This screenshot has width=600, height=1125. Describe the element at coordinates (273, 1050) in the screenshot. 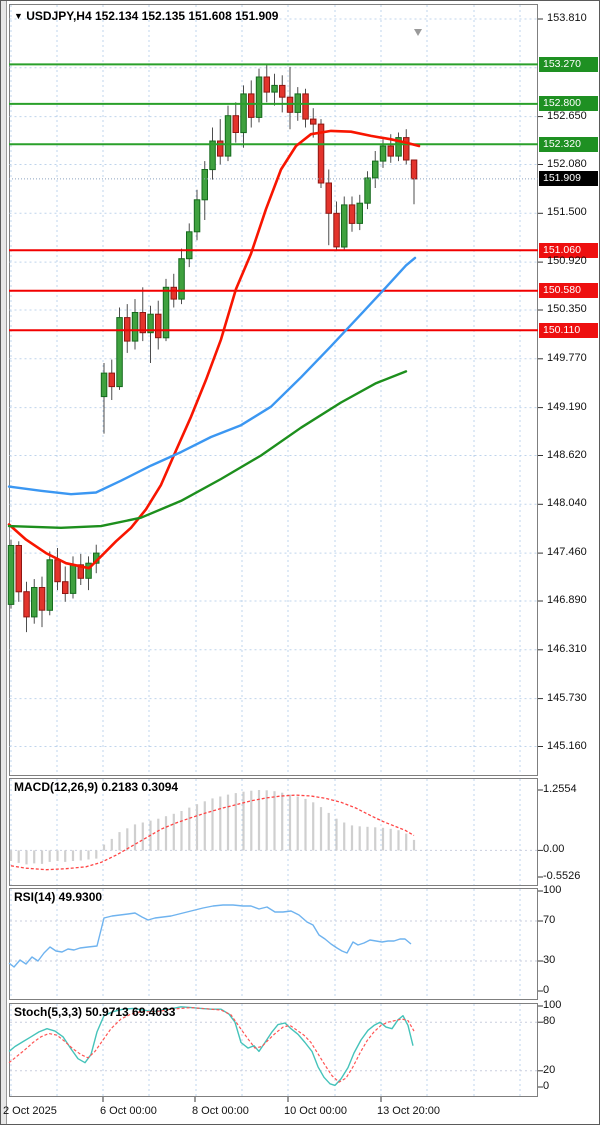

I see `stoch-panel` at that location.